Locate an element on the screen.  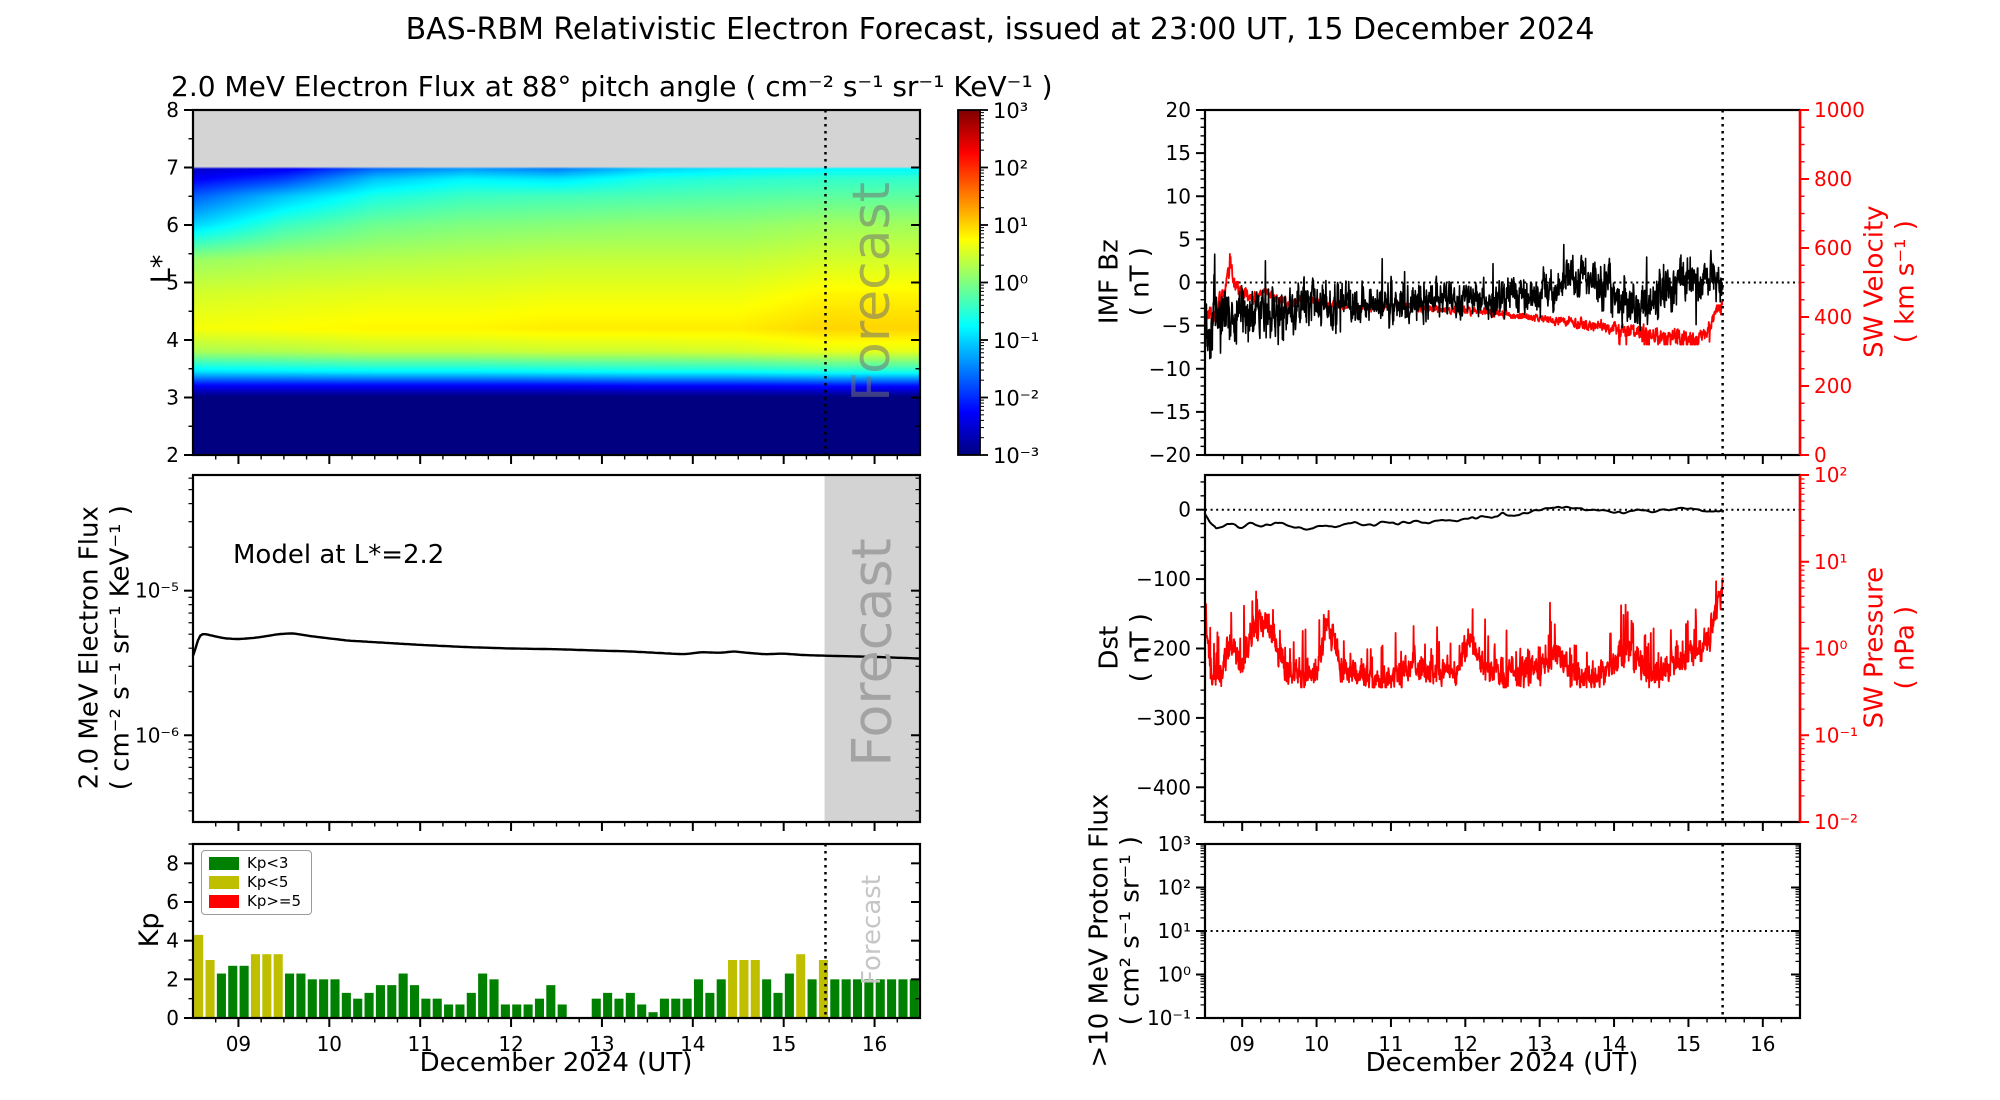
kp-ylabel: Kp is located at coordinates (150, 930).